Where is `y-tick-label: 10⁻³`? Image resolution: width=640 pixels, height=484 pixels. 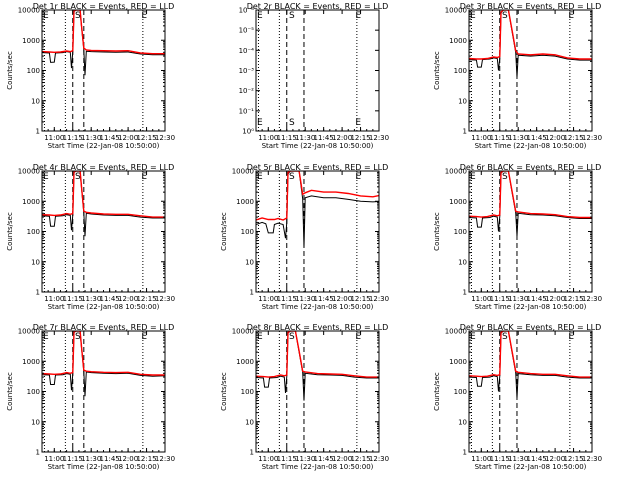
y-tick-label: 10⁻³ is located at coordinates (247, 71).